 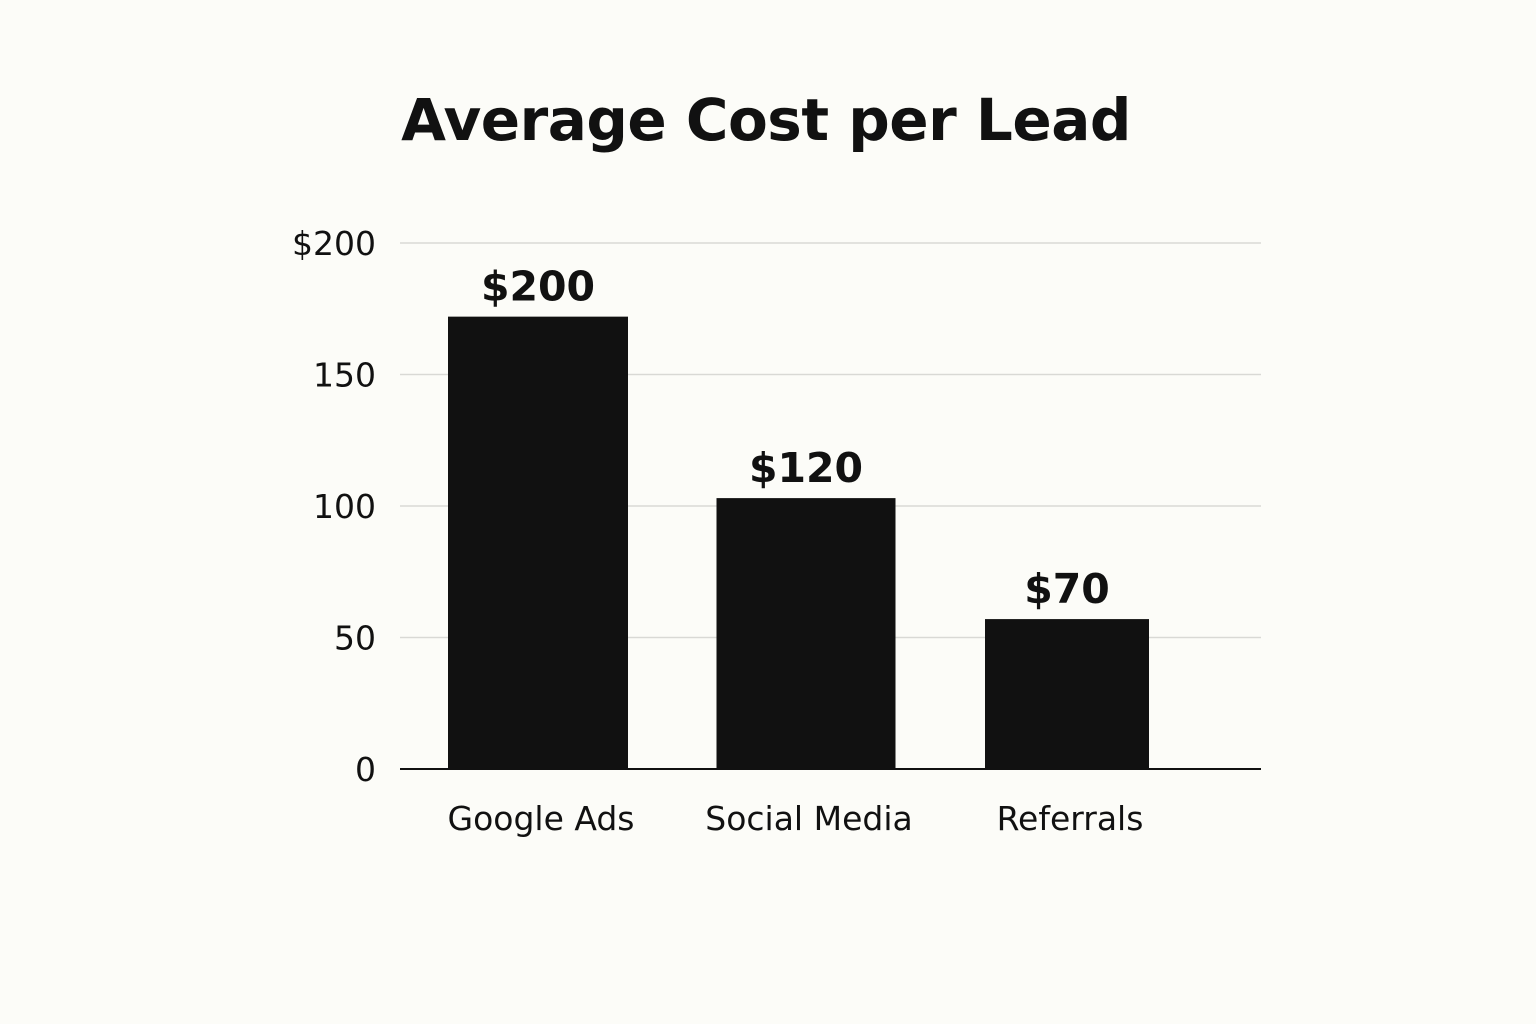 What do you see at coordinates (334, 243) in the screenshot?
I see `y-tick-label: $200` at bounding box center [334, 243].